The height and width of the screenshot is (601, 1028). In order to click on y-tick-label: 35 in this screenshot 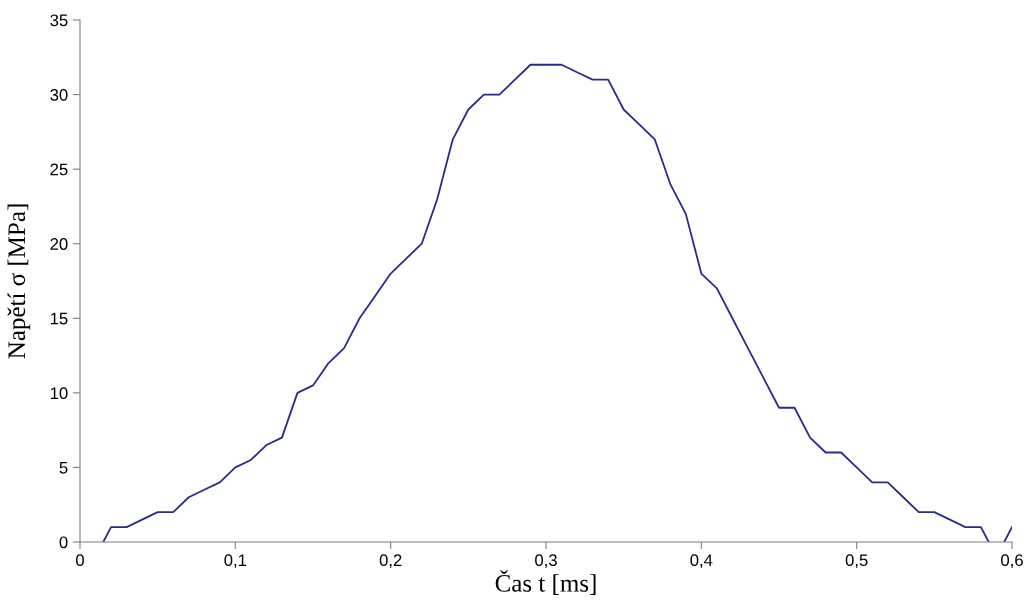, I will do `click(59, 20)`.